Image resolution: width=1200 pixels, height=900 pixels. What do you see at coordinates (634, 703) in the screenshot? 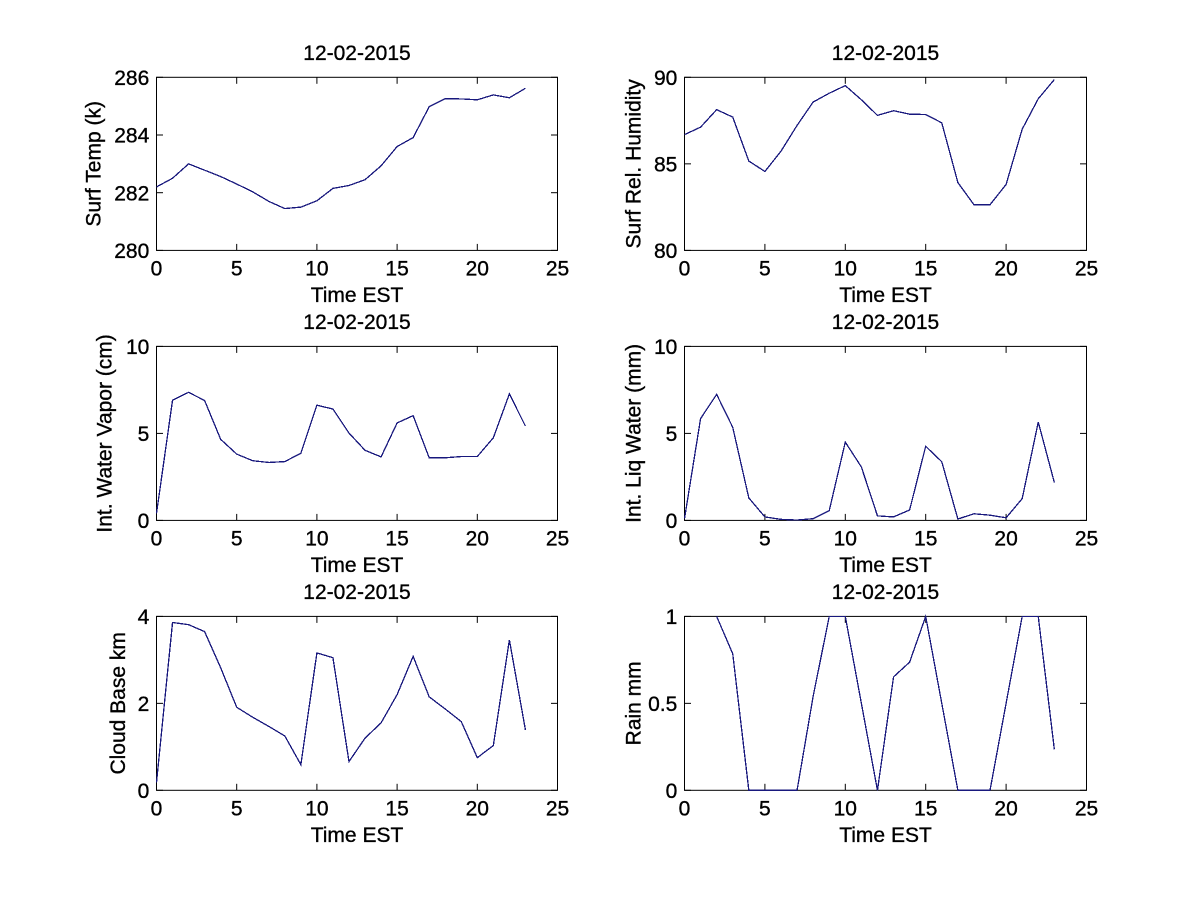
I see `svg-text: Rain mm` at bounding box center [634, 703].